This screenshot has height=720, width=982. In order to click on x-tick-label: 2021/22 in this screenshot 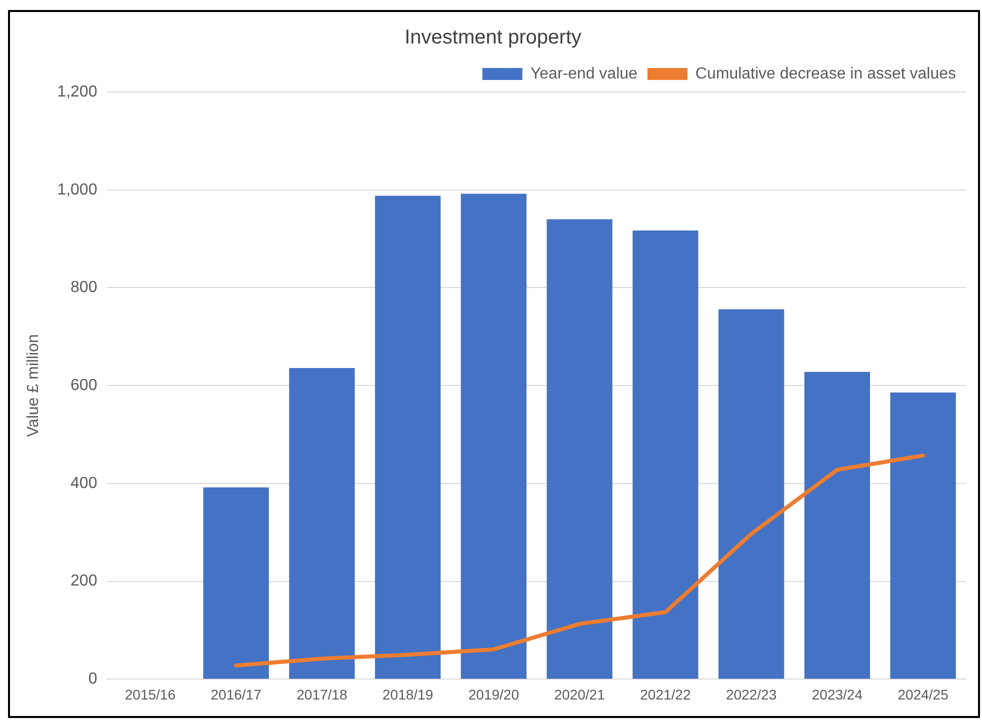, I will do `click(665, 694)`.